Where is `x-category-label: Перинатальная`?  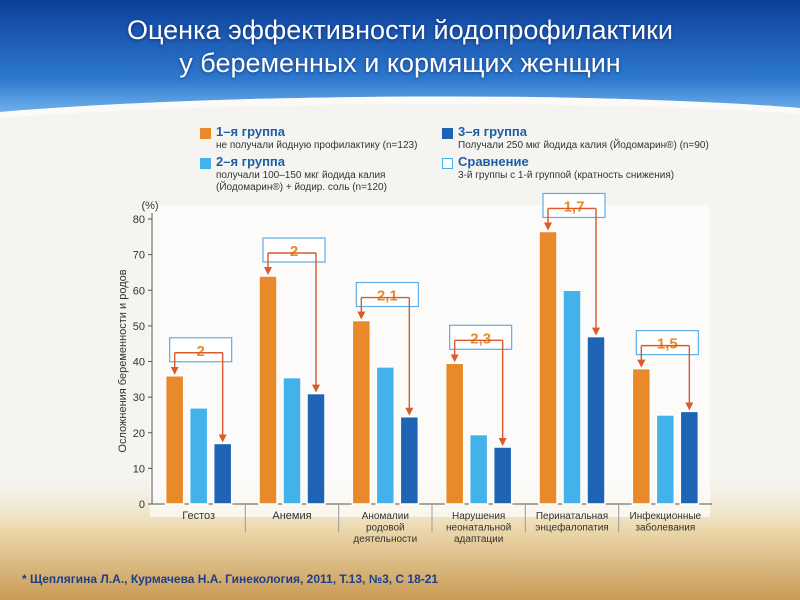
x-category-label: Перинатальная is located at coordinates (572, 516).